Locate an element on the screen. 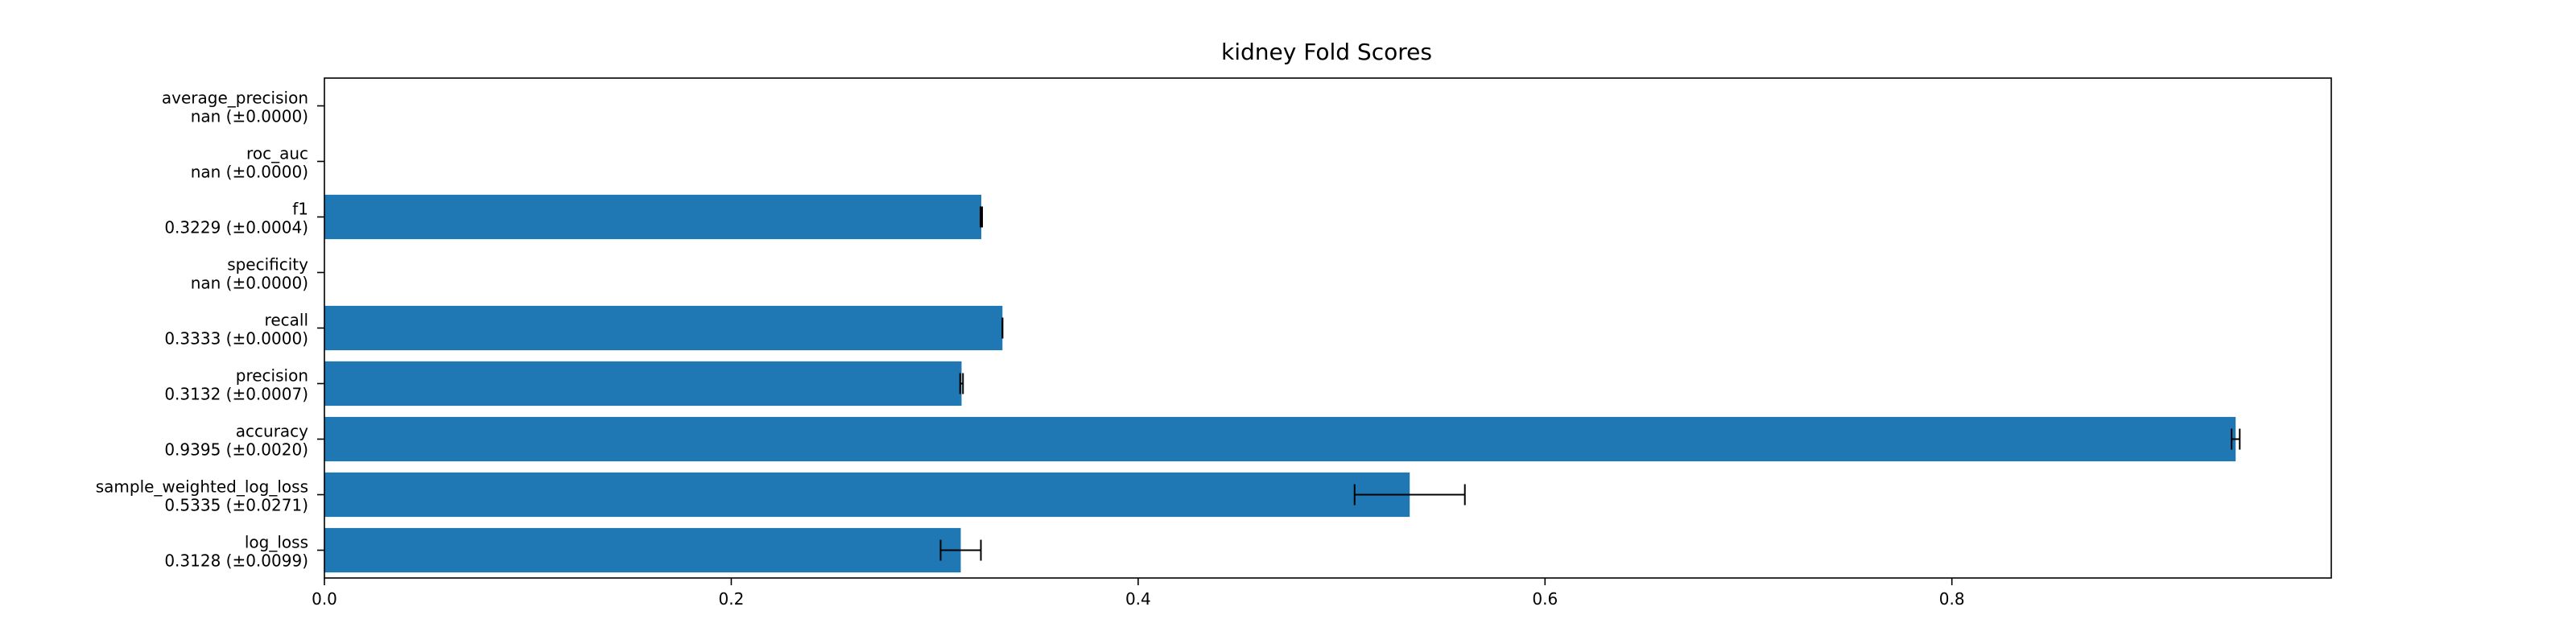 The image size is (2576, 644). y-tick-label-sample_weighted_log_loss: sample_weighted_log_loss is located at coordinates (202, 487).